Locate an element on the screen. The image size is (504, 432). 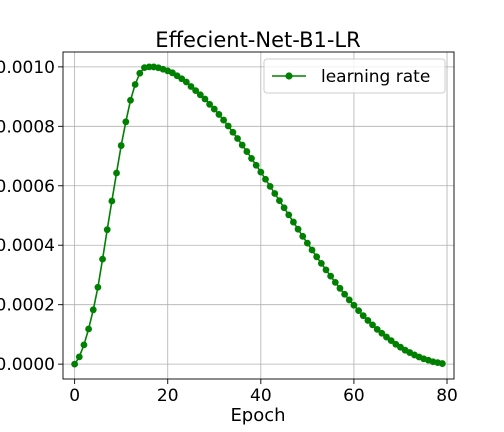
y-tick-label: 0.0000 is located at coordinates (27, 365).